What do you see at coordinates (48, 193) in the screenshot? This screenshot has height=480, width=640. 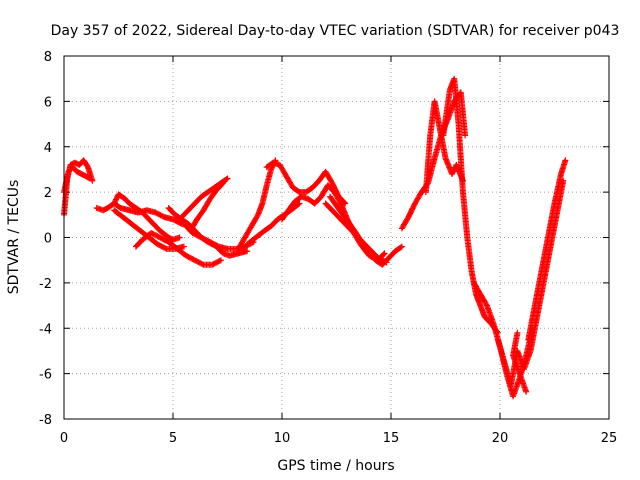 I see `y-tick-label: 2` at bounding box center [48, 193].